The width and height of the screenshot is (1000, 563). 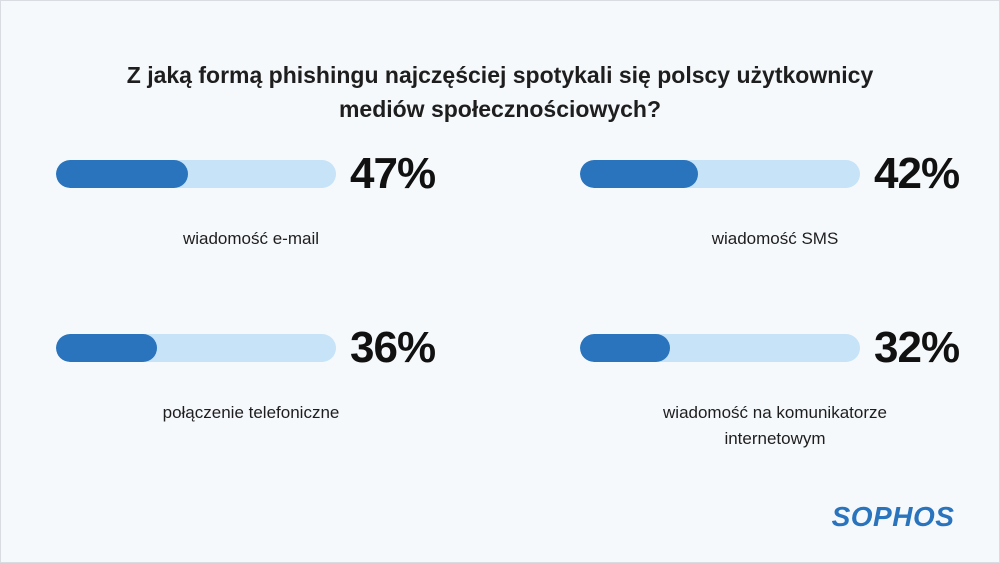 What do you see at coordinates (266, 398) in the screenshot?
I see `metric-phone-call: 36% połączenie telefoniczne` at bounding box center [266, 398].